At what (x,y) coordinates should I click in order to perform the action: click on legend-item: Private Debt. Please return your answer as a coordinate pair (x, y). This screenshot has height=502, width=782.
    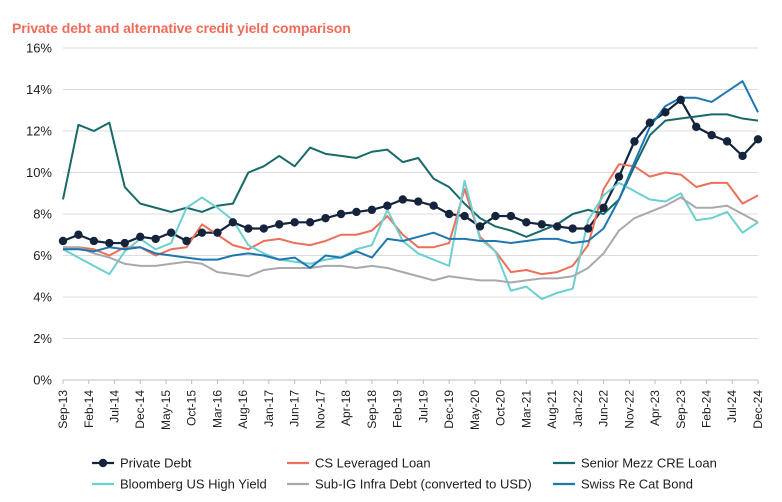
    Looking at the image, I should click on (142, 463).